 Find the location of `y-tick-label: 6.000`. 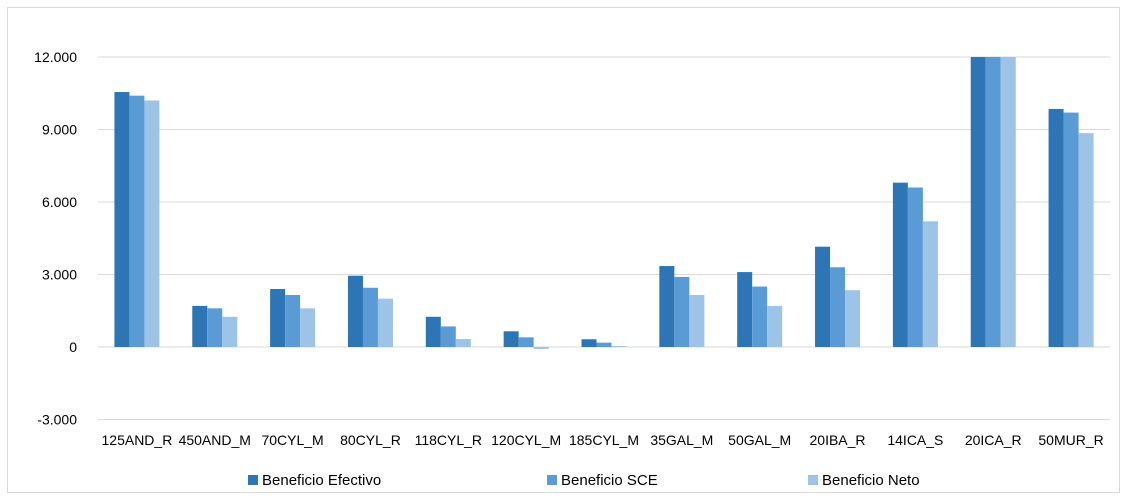

y-tick-label: 6.000 is located at coordinates (59, 202).